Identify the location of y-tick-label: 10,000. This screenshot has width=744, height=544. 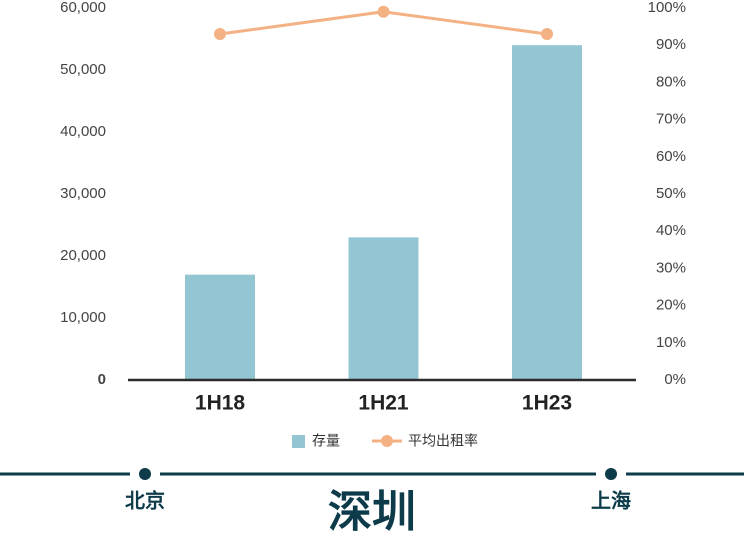
(83, 317).